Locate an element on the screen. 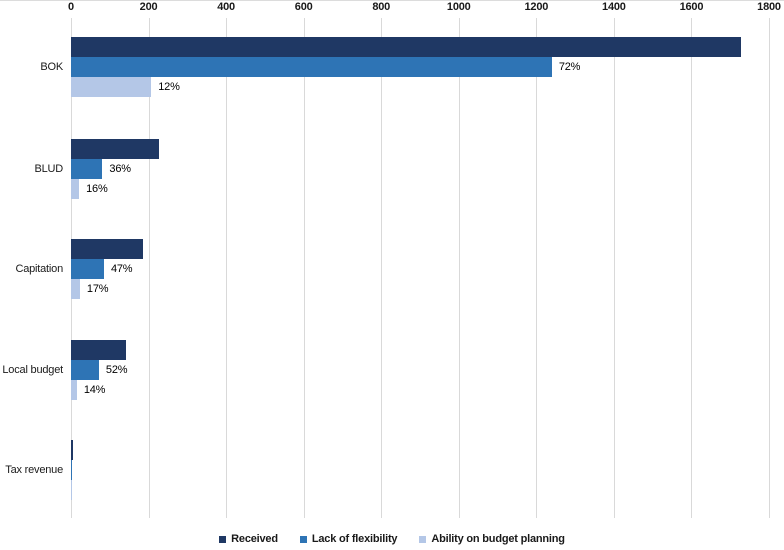  x-tick-label: 1600 is located at coordinates (691, 7).